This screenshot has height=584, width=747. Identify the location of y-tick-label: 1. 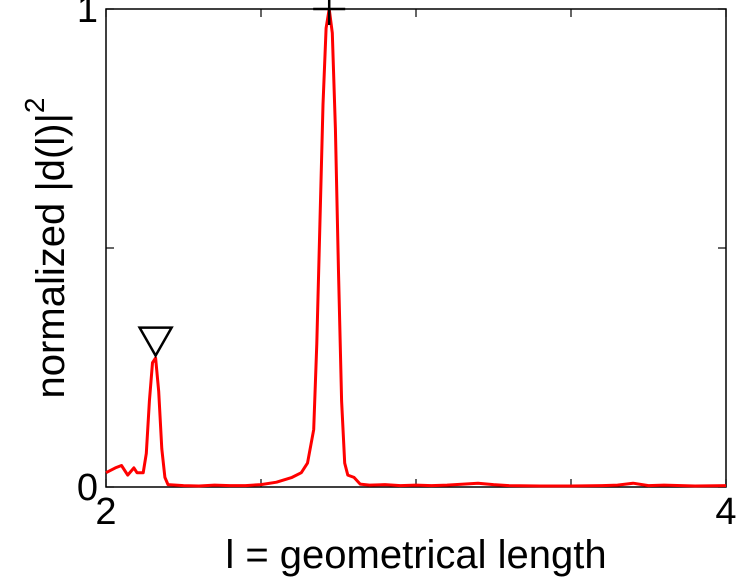
(87, 15).